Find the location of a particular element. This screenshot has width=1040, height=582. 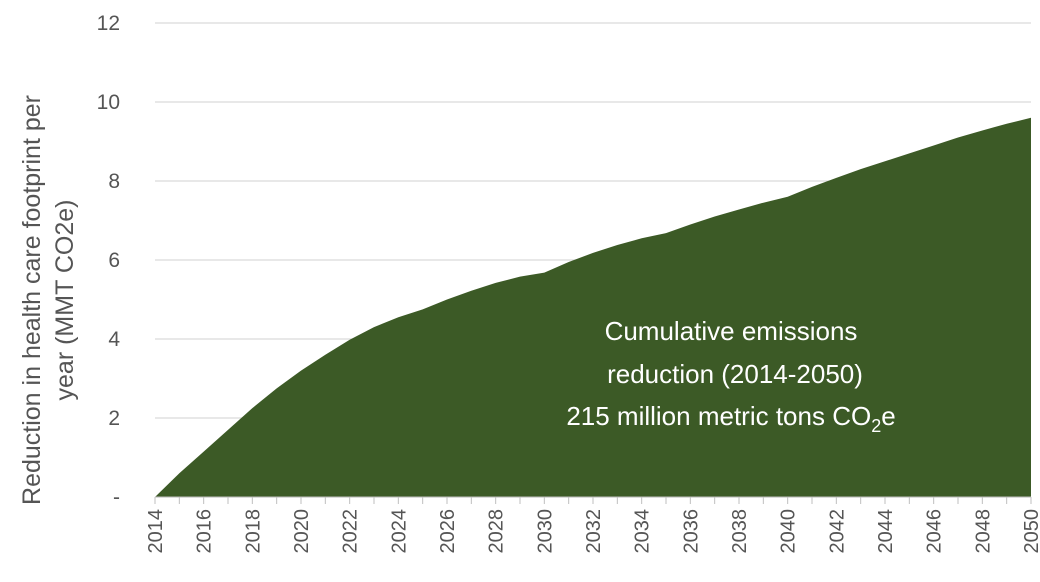

y-tick-label: 6 is located at coordinates (114, 260).